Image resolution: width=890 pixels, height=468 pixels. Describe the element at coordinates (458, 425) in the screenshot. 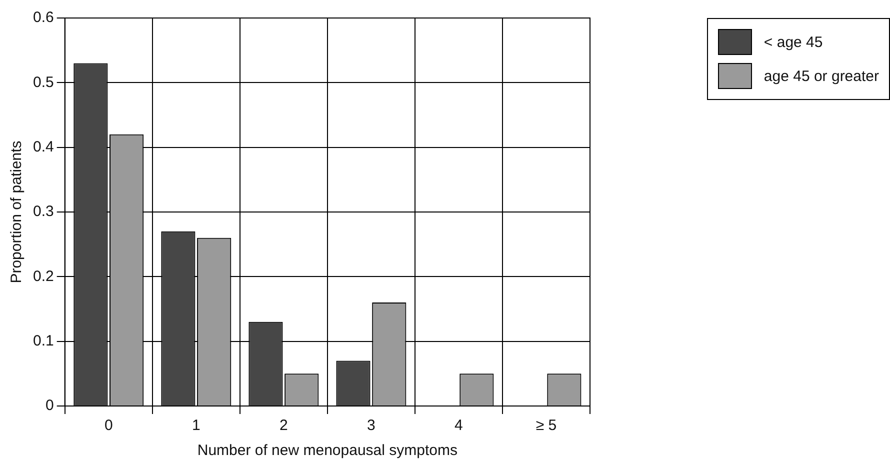

I see `x-tick-label: 4` at that location.